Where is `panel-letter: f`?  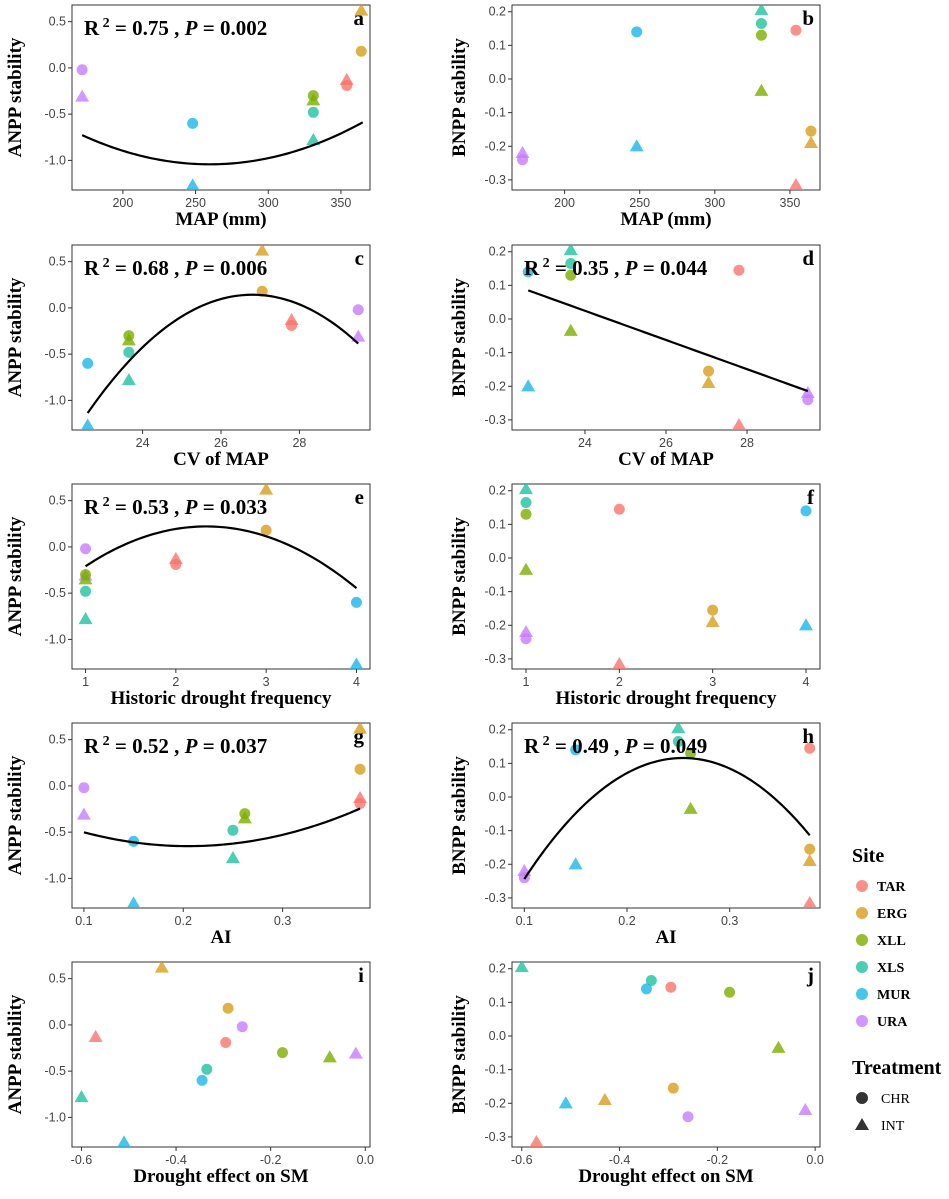
panel-letter: f is located at coordinates (811, 497).